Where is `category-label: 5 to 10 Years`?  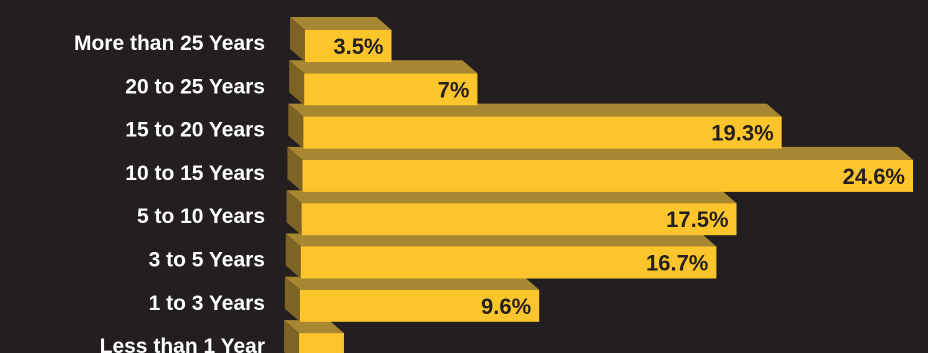
category-label: 5 to 10 Years is located at coordinates (201, 216).